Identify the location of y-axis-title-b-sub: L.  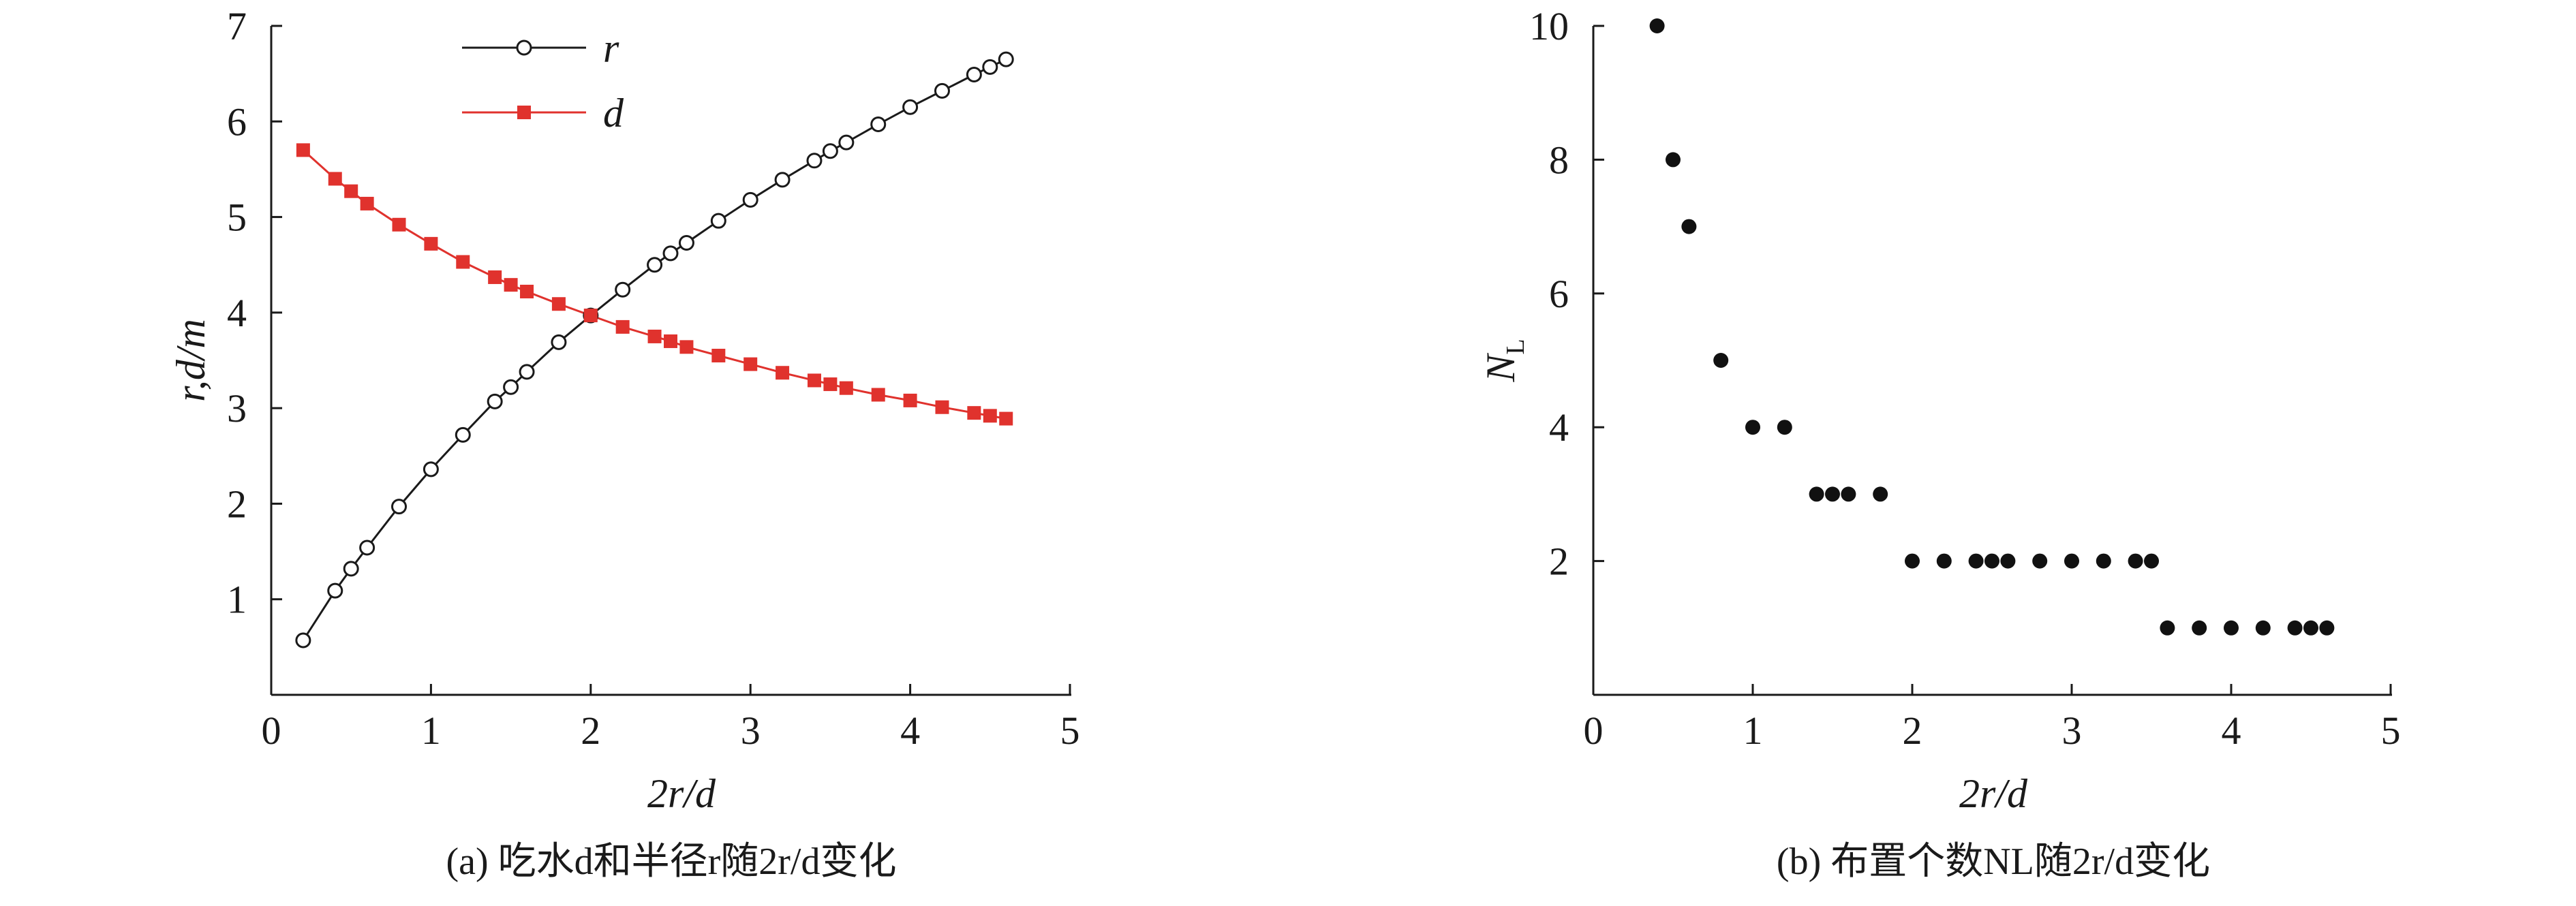
(1515, 346).